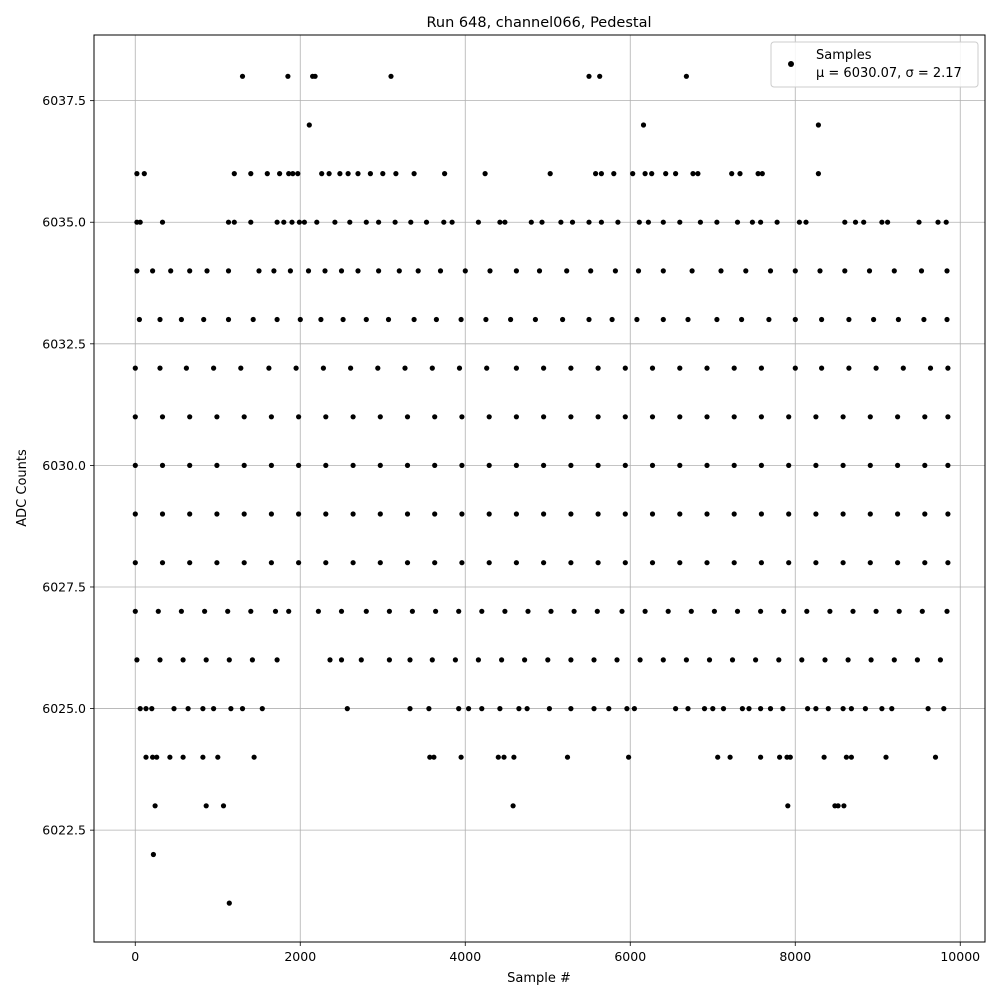  I want to click on legend-series-stats: μ = 6030.07, σ = 2.17, so click(889, 73).